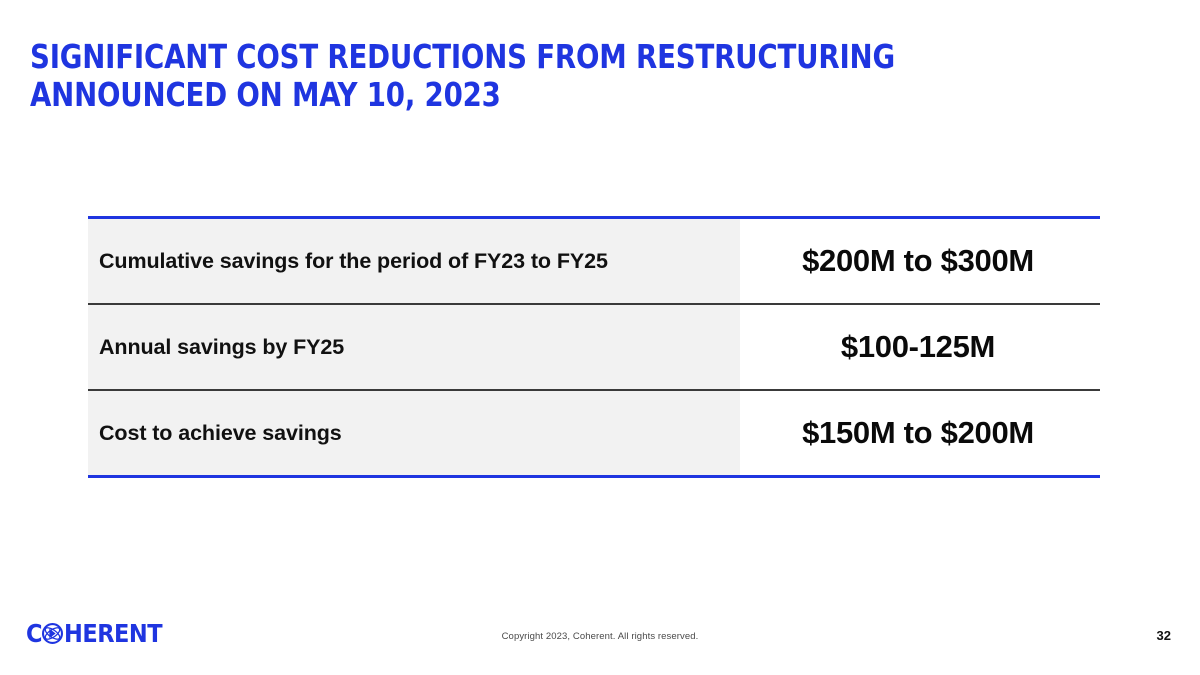 The image size is (1200, 675). Describe the element at coordinates (1163, 635) in the screenshot. I see `page-number: 32` at that location.